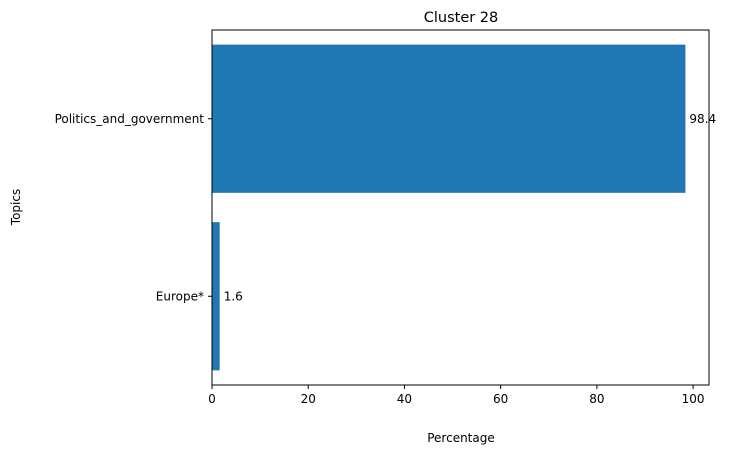 The image size is (730, 455). Describe the element at coordinates (693, 399) in the screenshot. I see `x-tick-label-5: 100` at that location.